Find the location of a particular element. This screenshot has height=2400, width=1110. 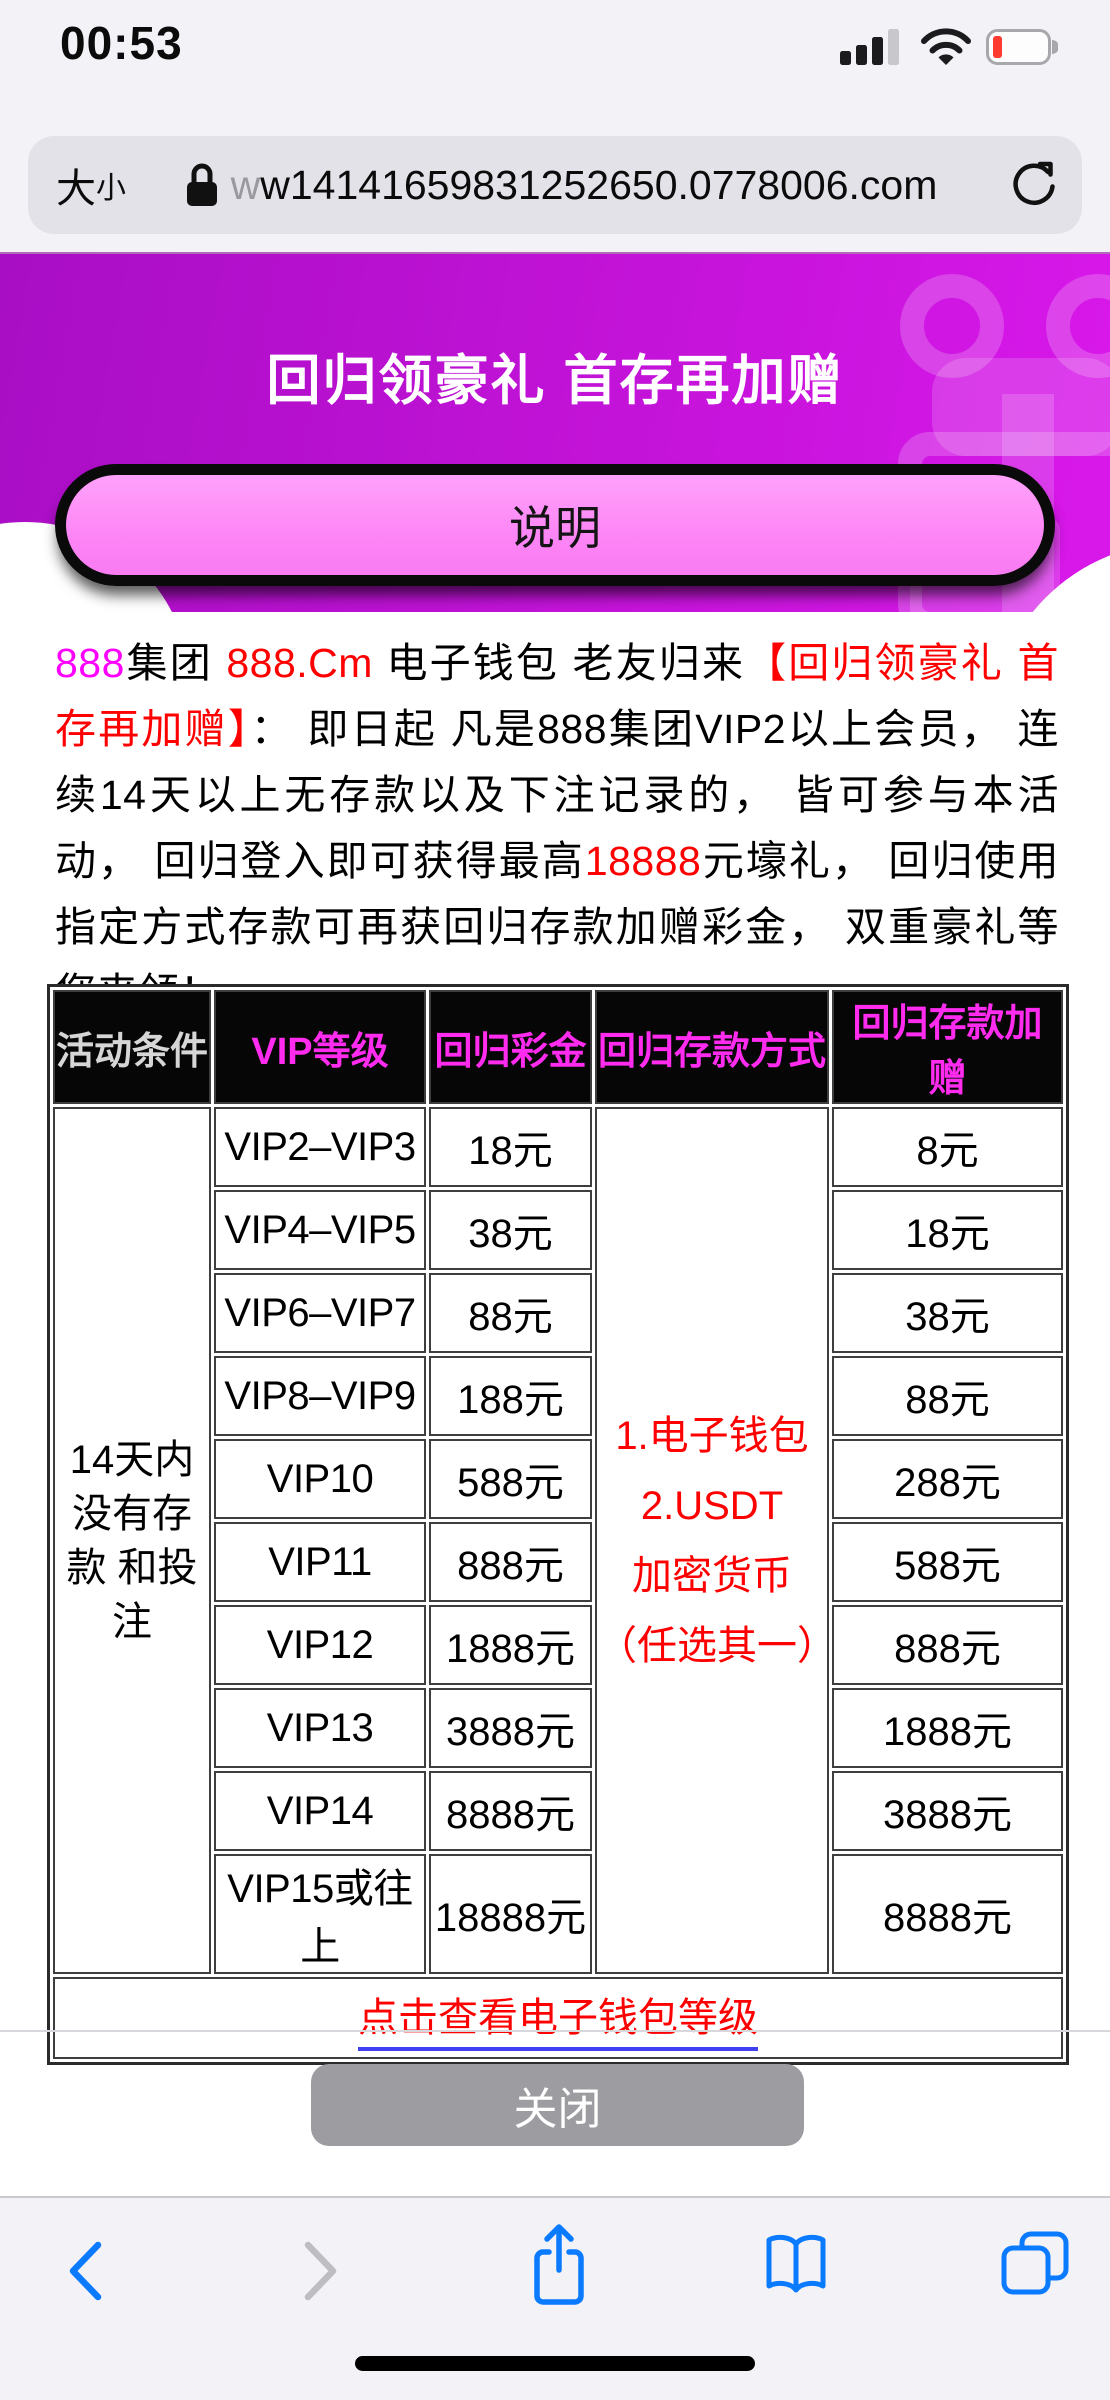

table-row: VIP12 1888元 888元 is located at coordinates (558, 1645).